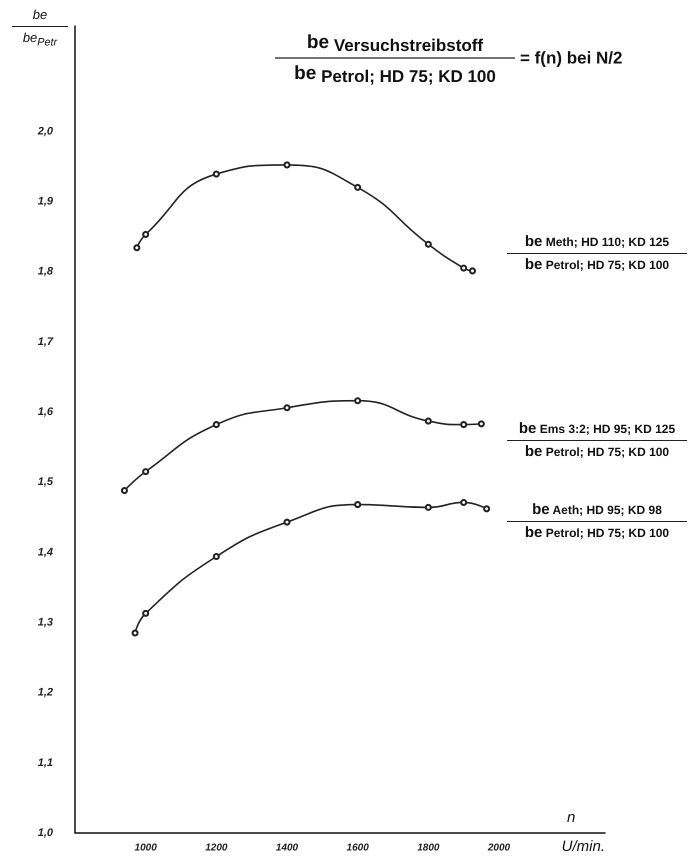 Image resolution: width=695 pixels, height=863 pixels. Describe the element at coordinates (571, 58) in the screenshot. I see `annotation: = f(n) bei N/2` at that location.